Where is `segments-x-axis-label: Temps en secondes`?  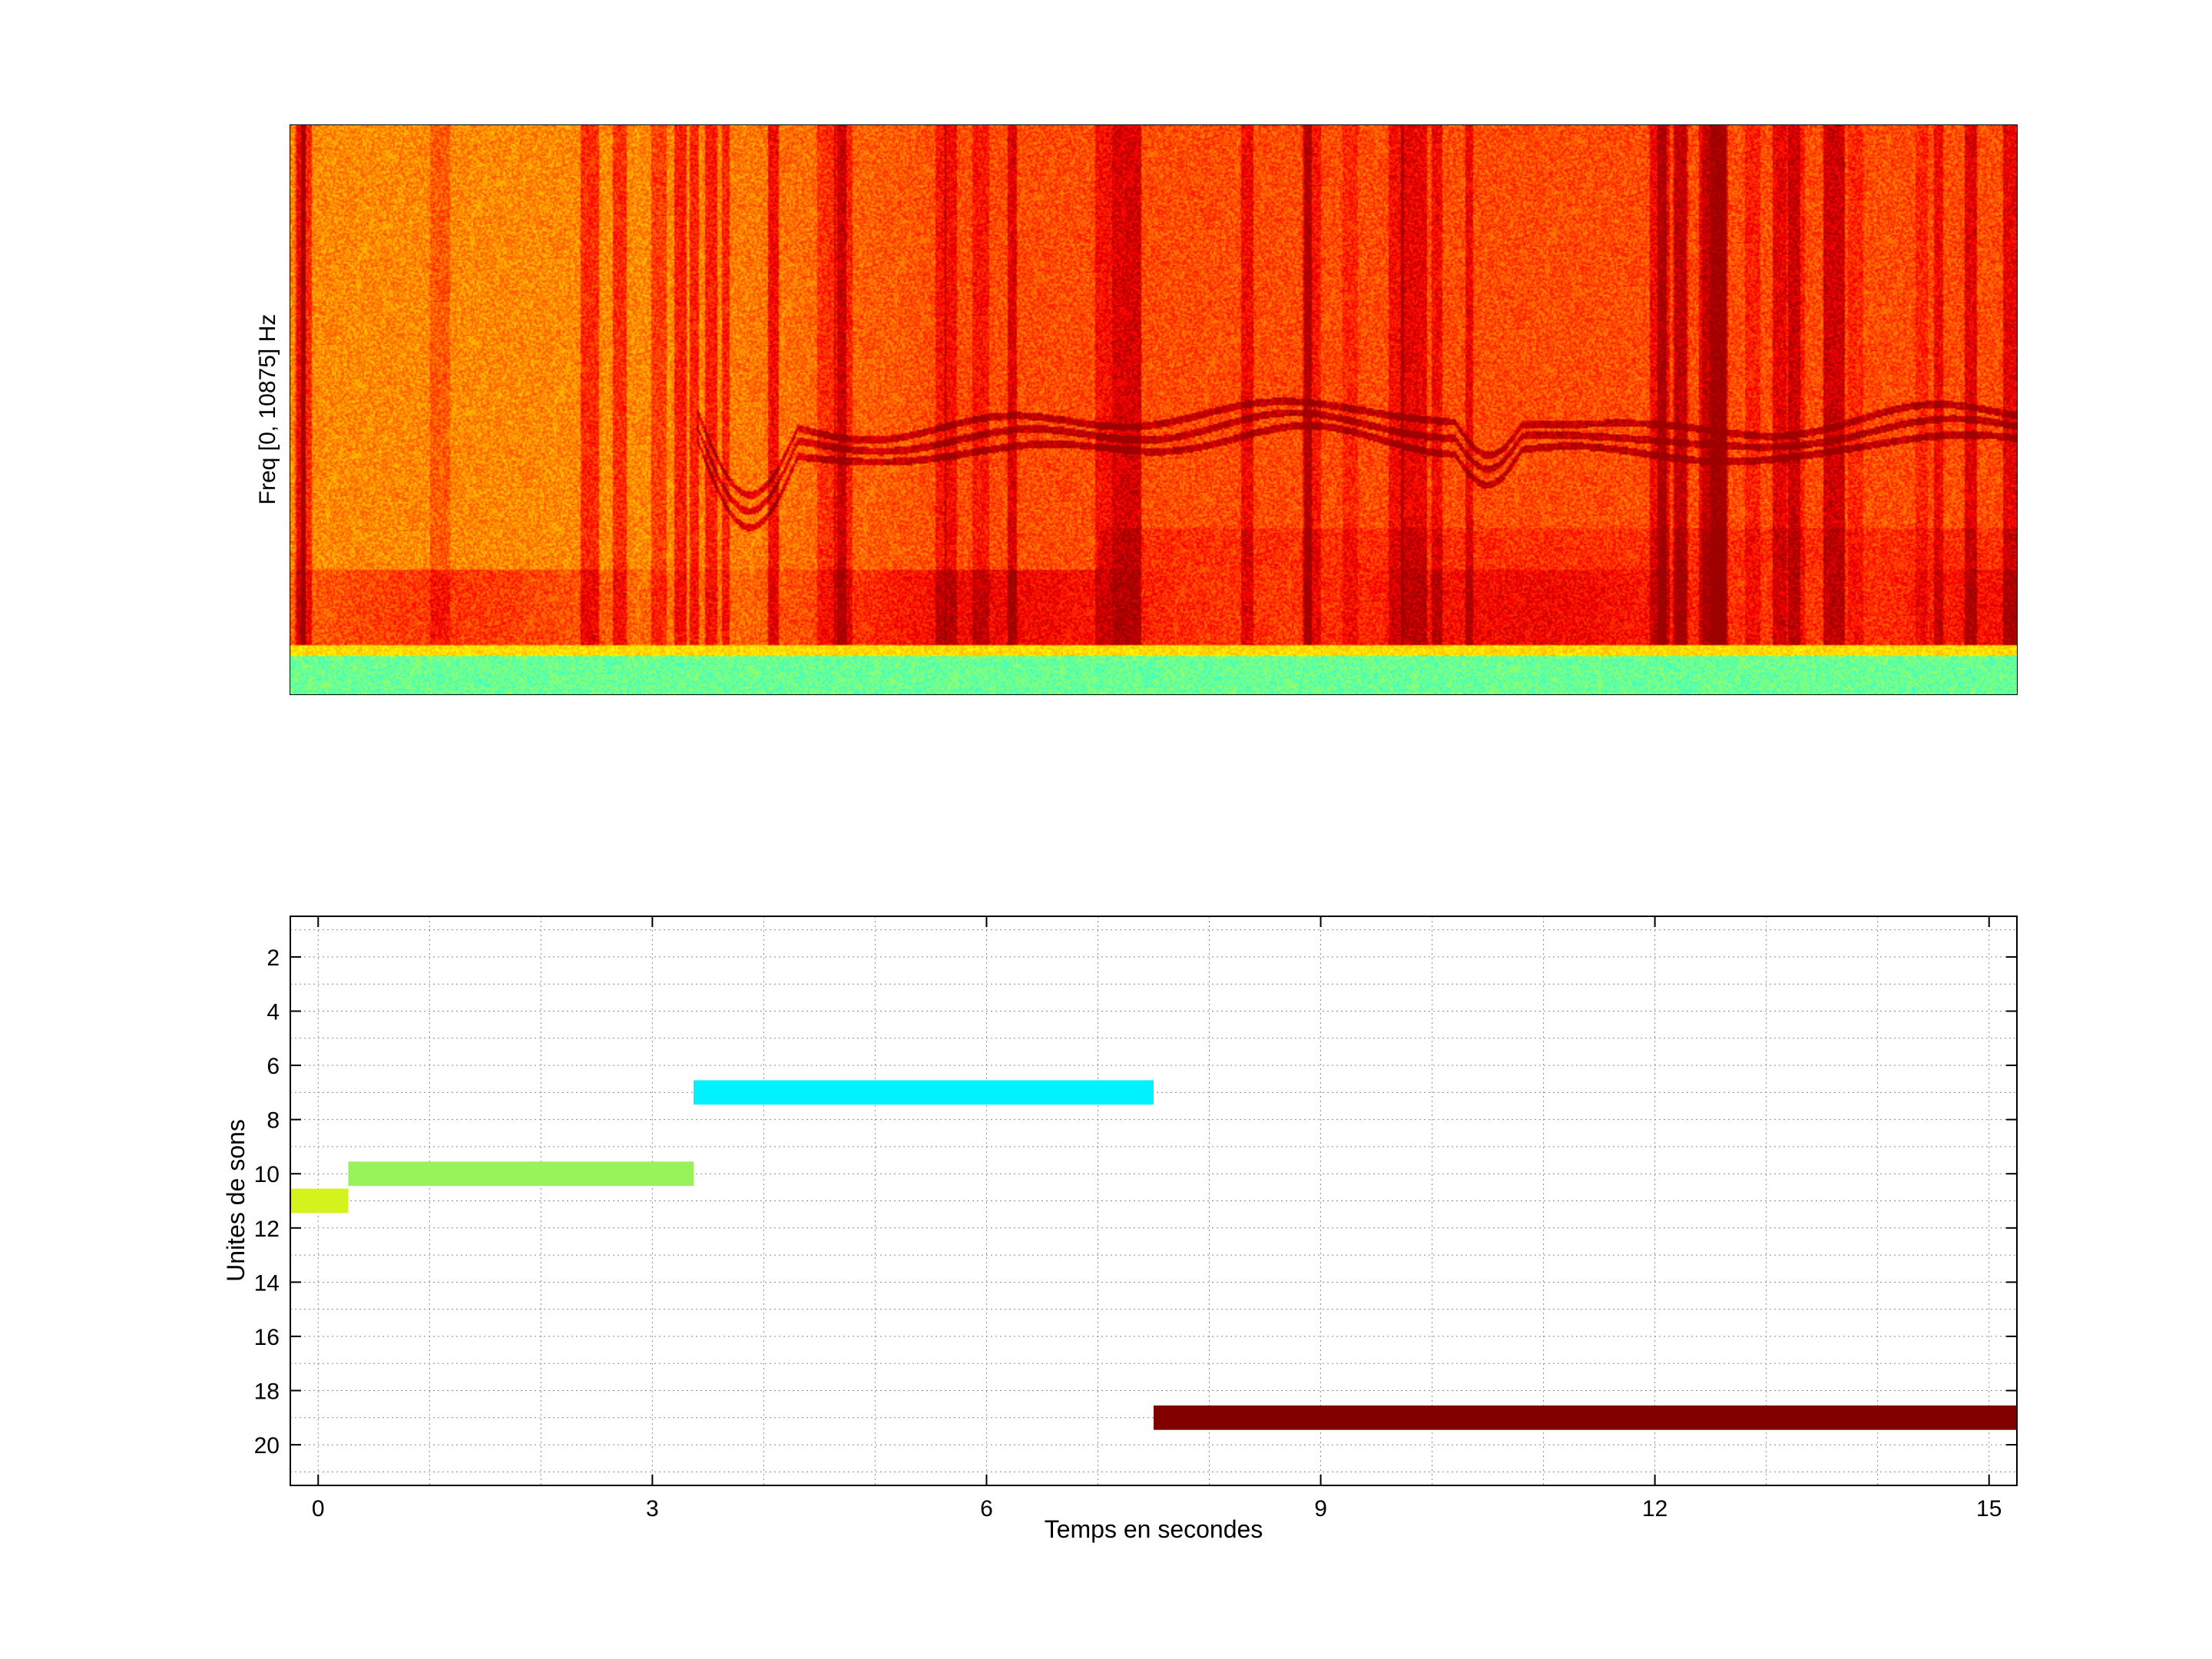 segments-x-axis-label: Temps en secondes is located at coordinates (1154, 1529).